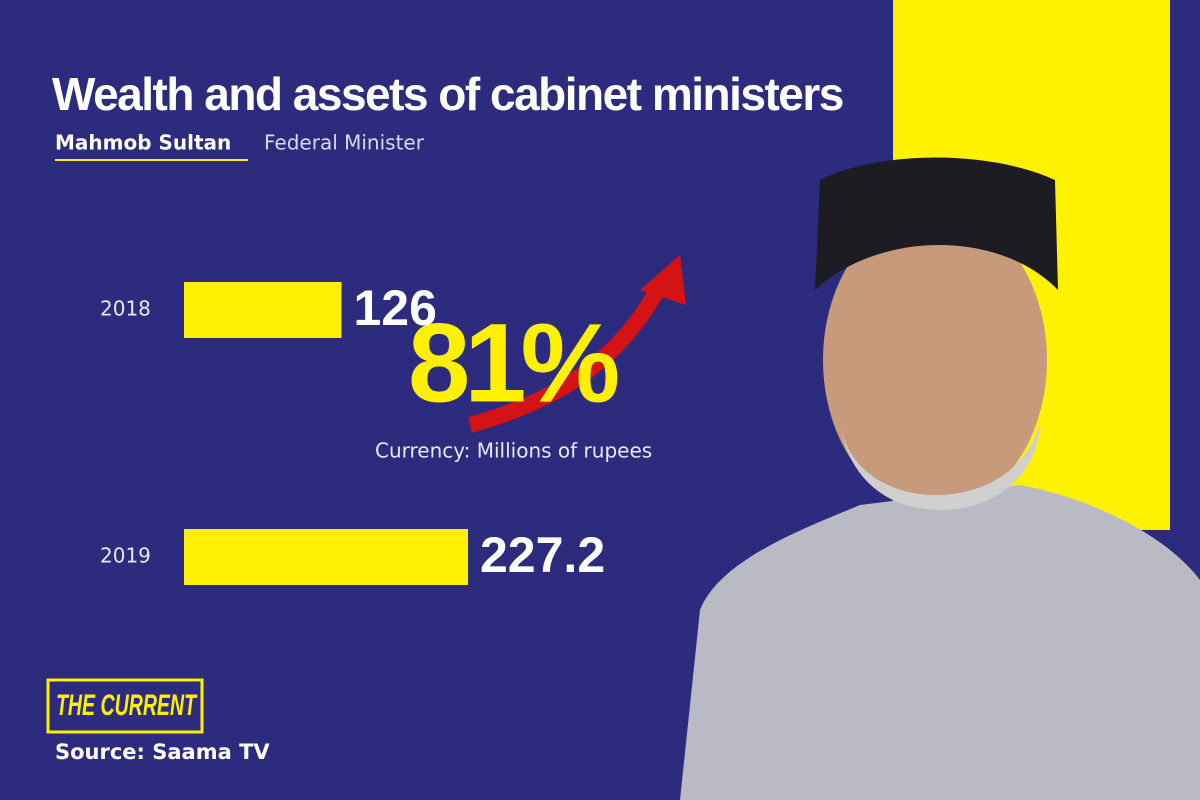  I want to click on category-label: 2019, so click(125, 556).